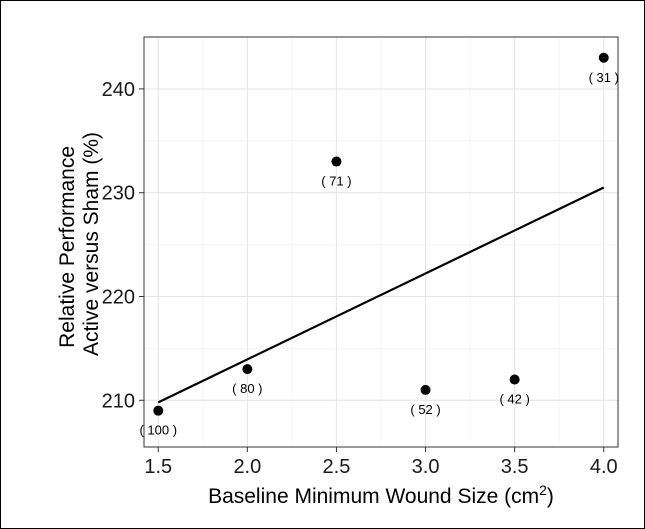 Image resolution: width=645 pixels, height=529 pixels. Describe the element at coordinates (550, 496) in the screenshot. I see `x-axis-title-suffix: )` at that location.